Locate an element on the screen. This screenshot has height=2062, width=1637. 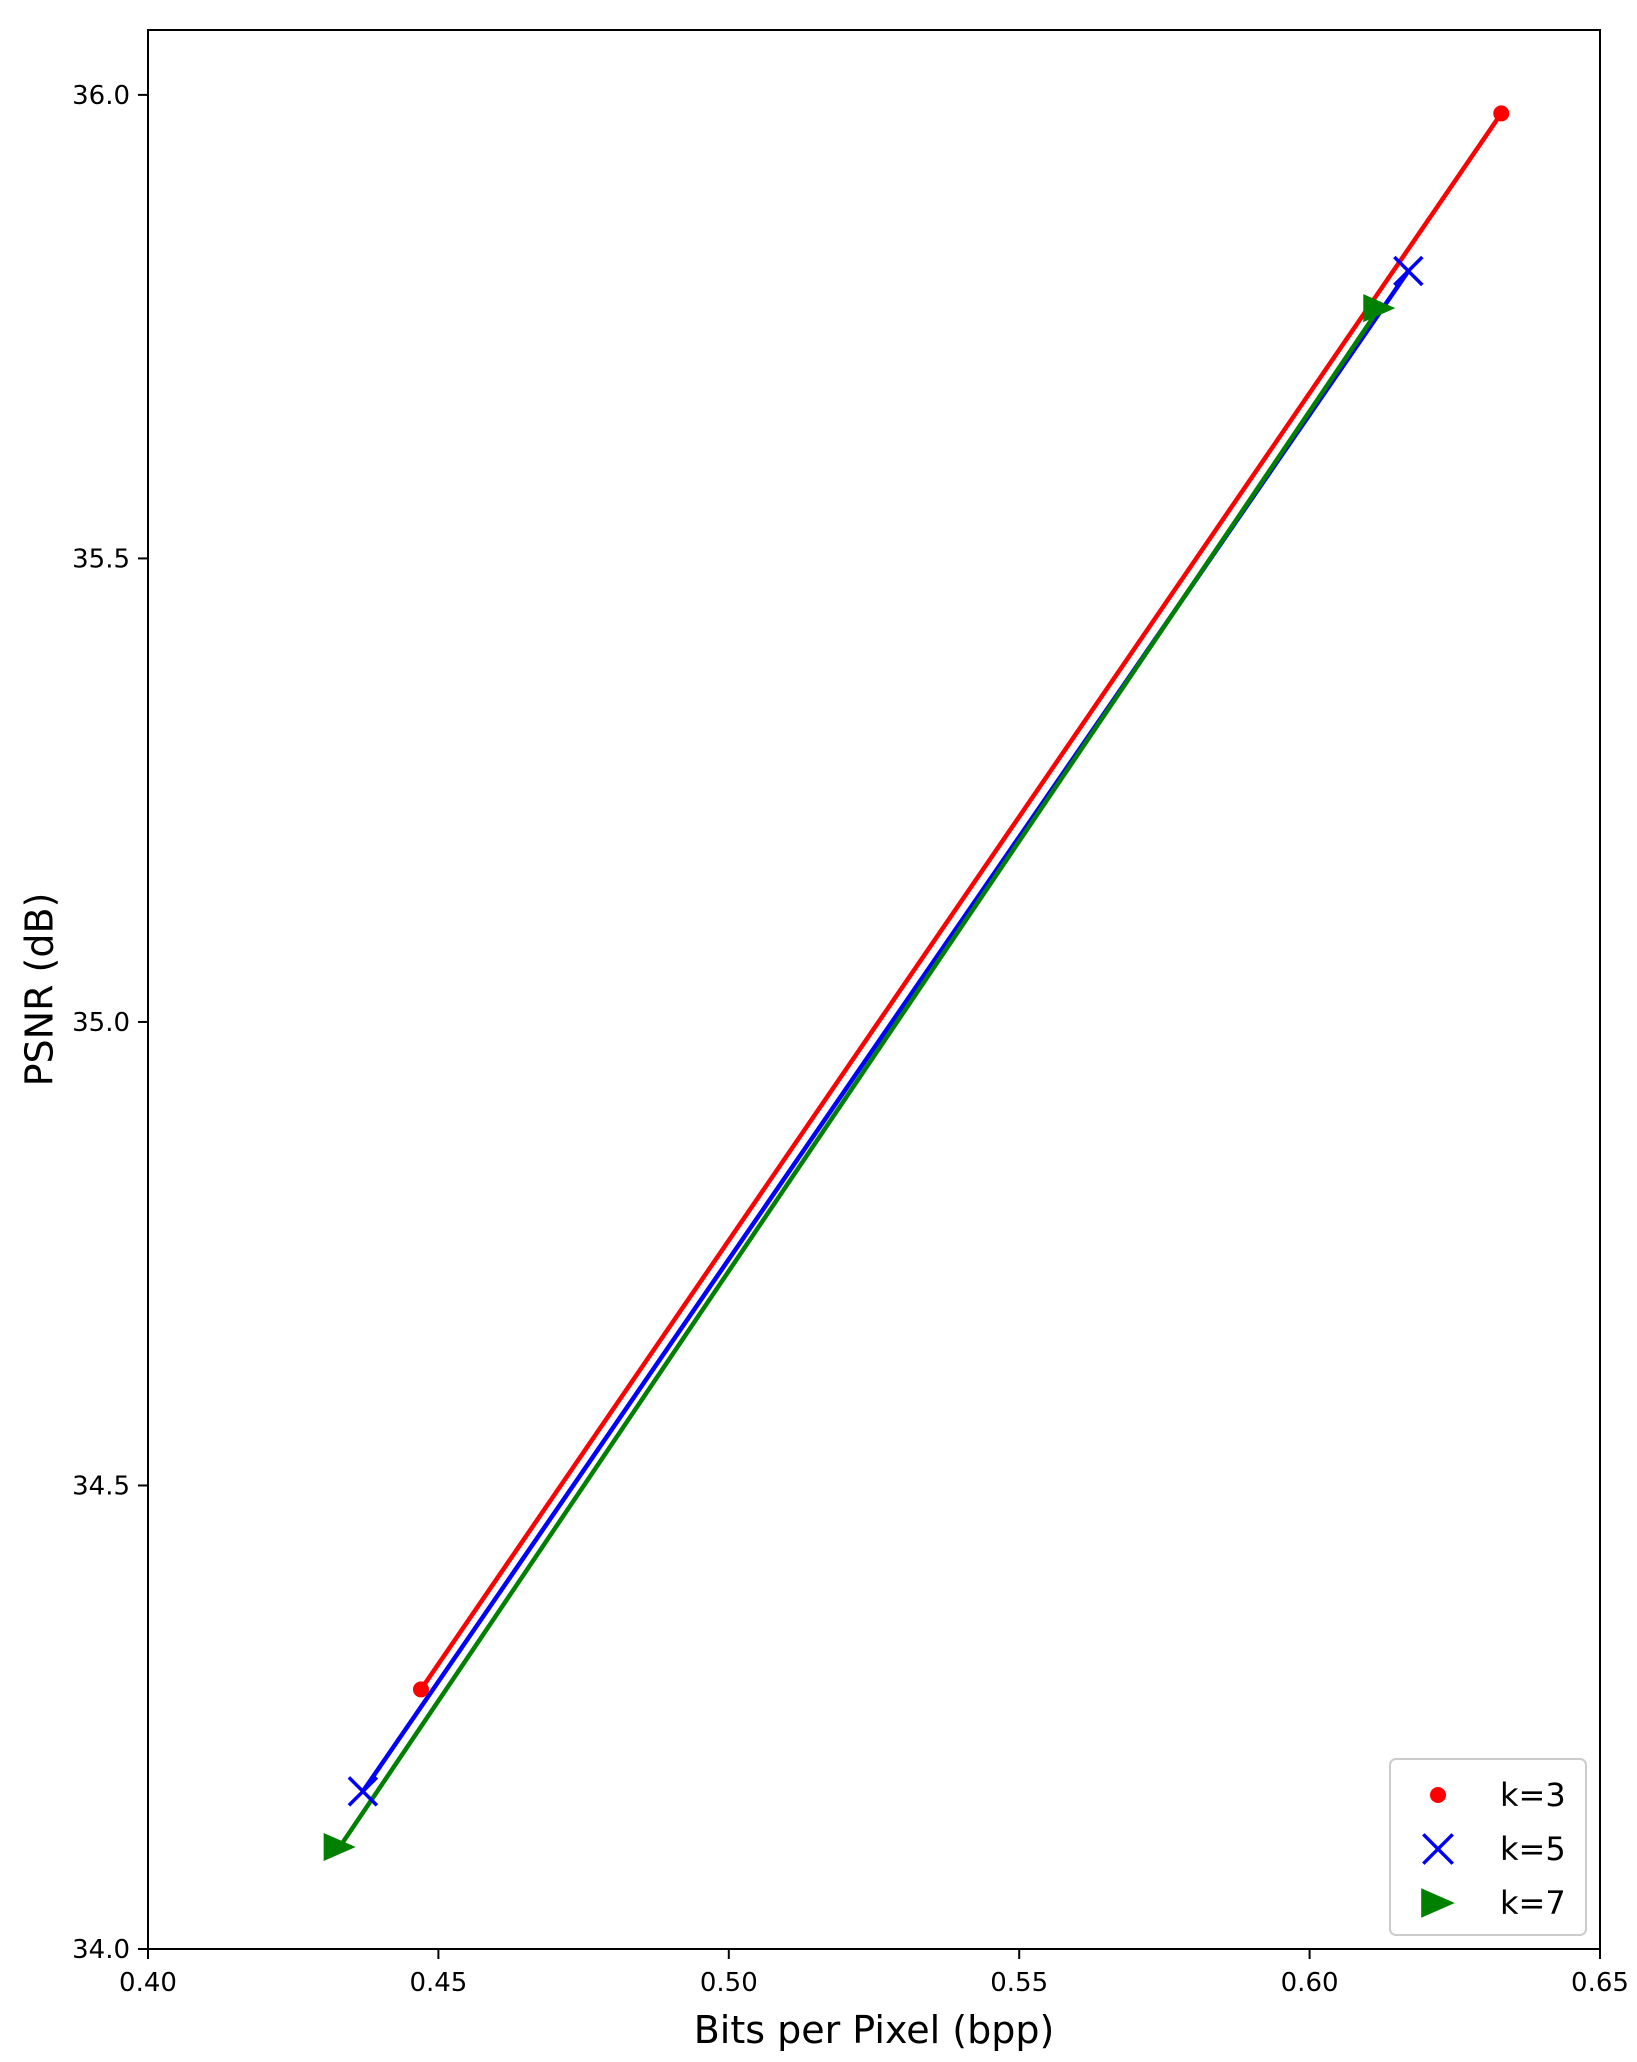
legend: k=3 k=5 k=7 is located at coordinates (1488, 1847).